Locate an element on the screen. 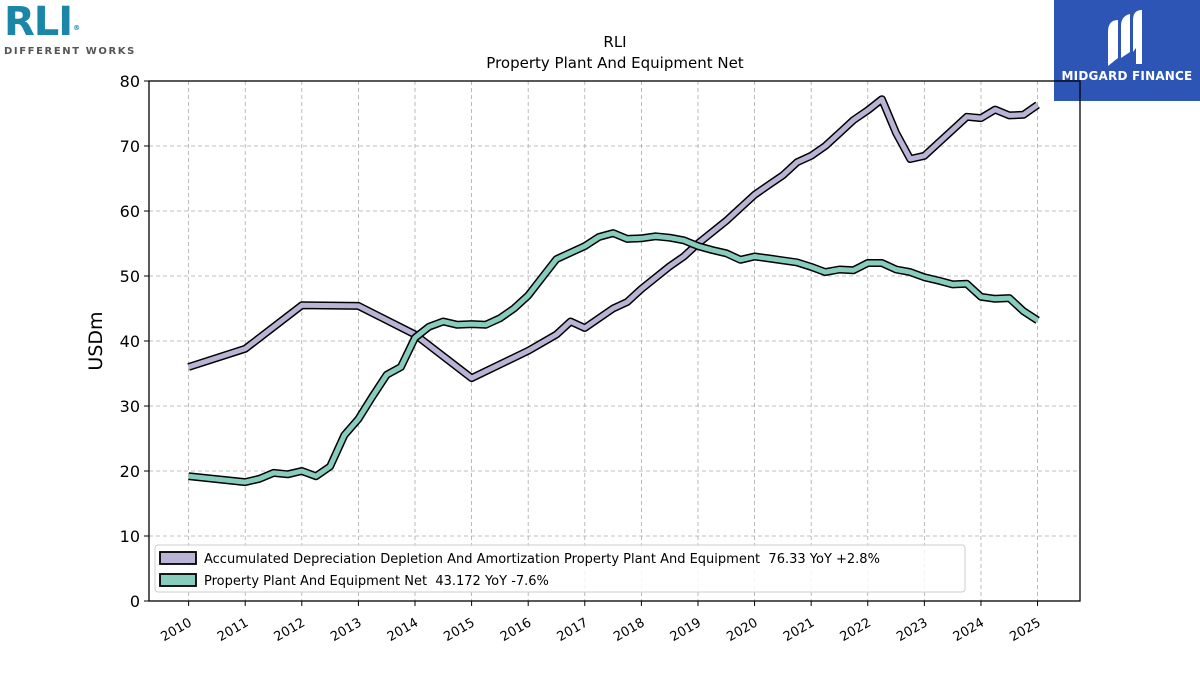 This screenshot has width=1200, height=675. chart-title: RLI is located at coordinates (614, 42).